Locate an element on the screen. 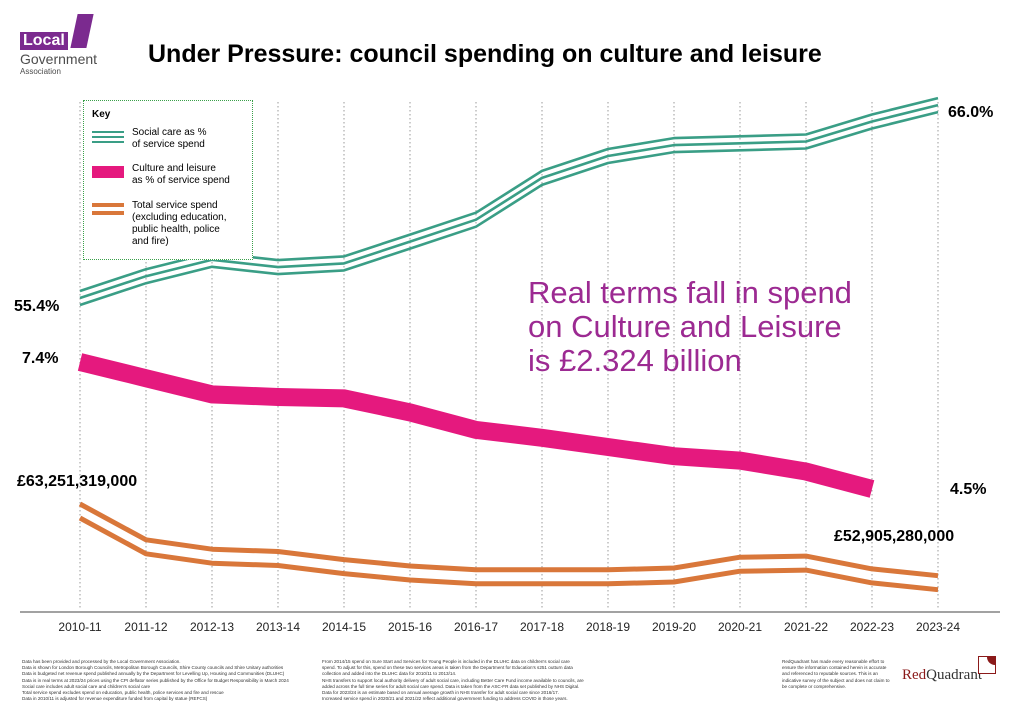 The width and height of the screenshot is (1018, 720). culture-start-label: 7.4% is located at coordinates (40, 358).